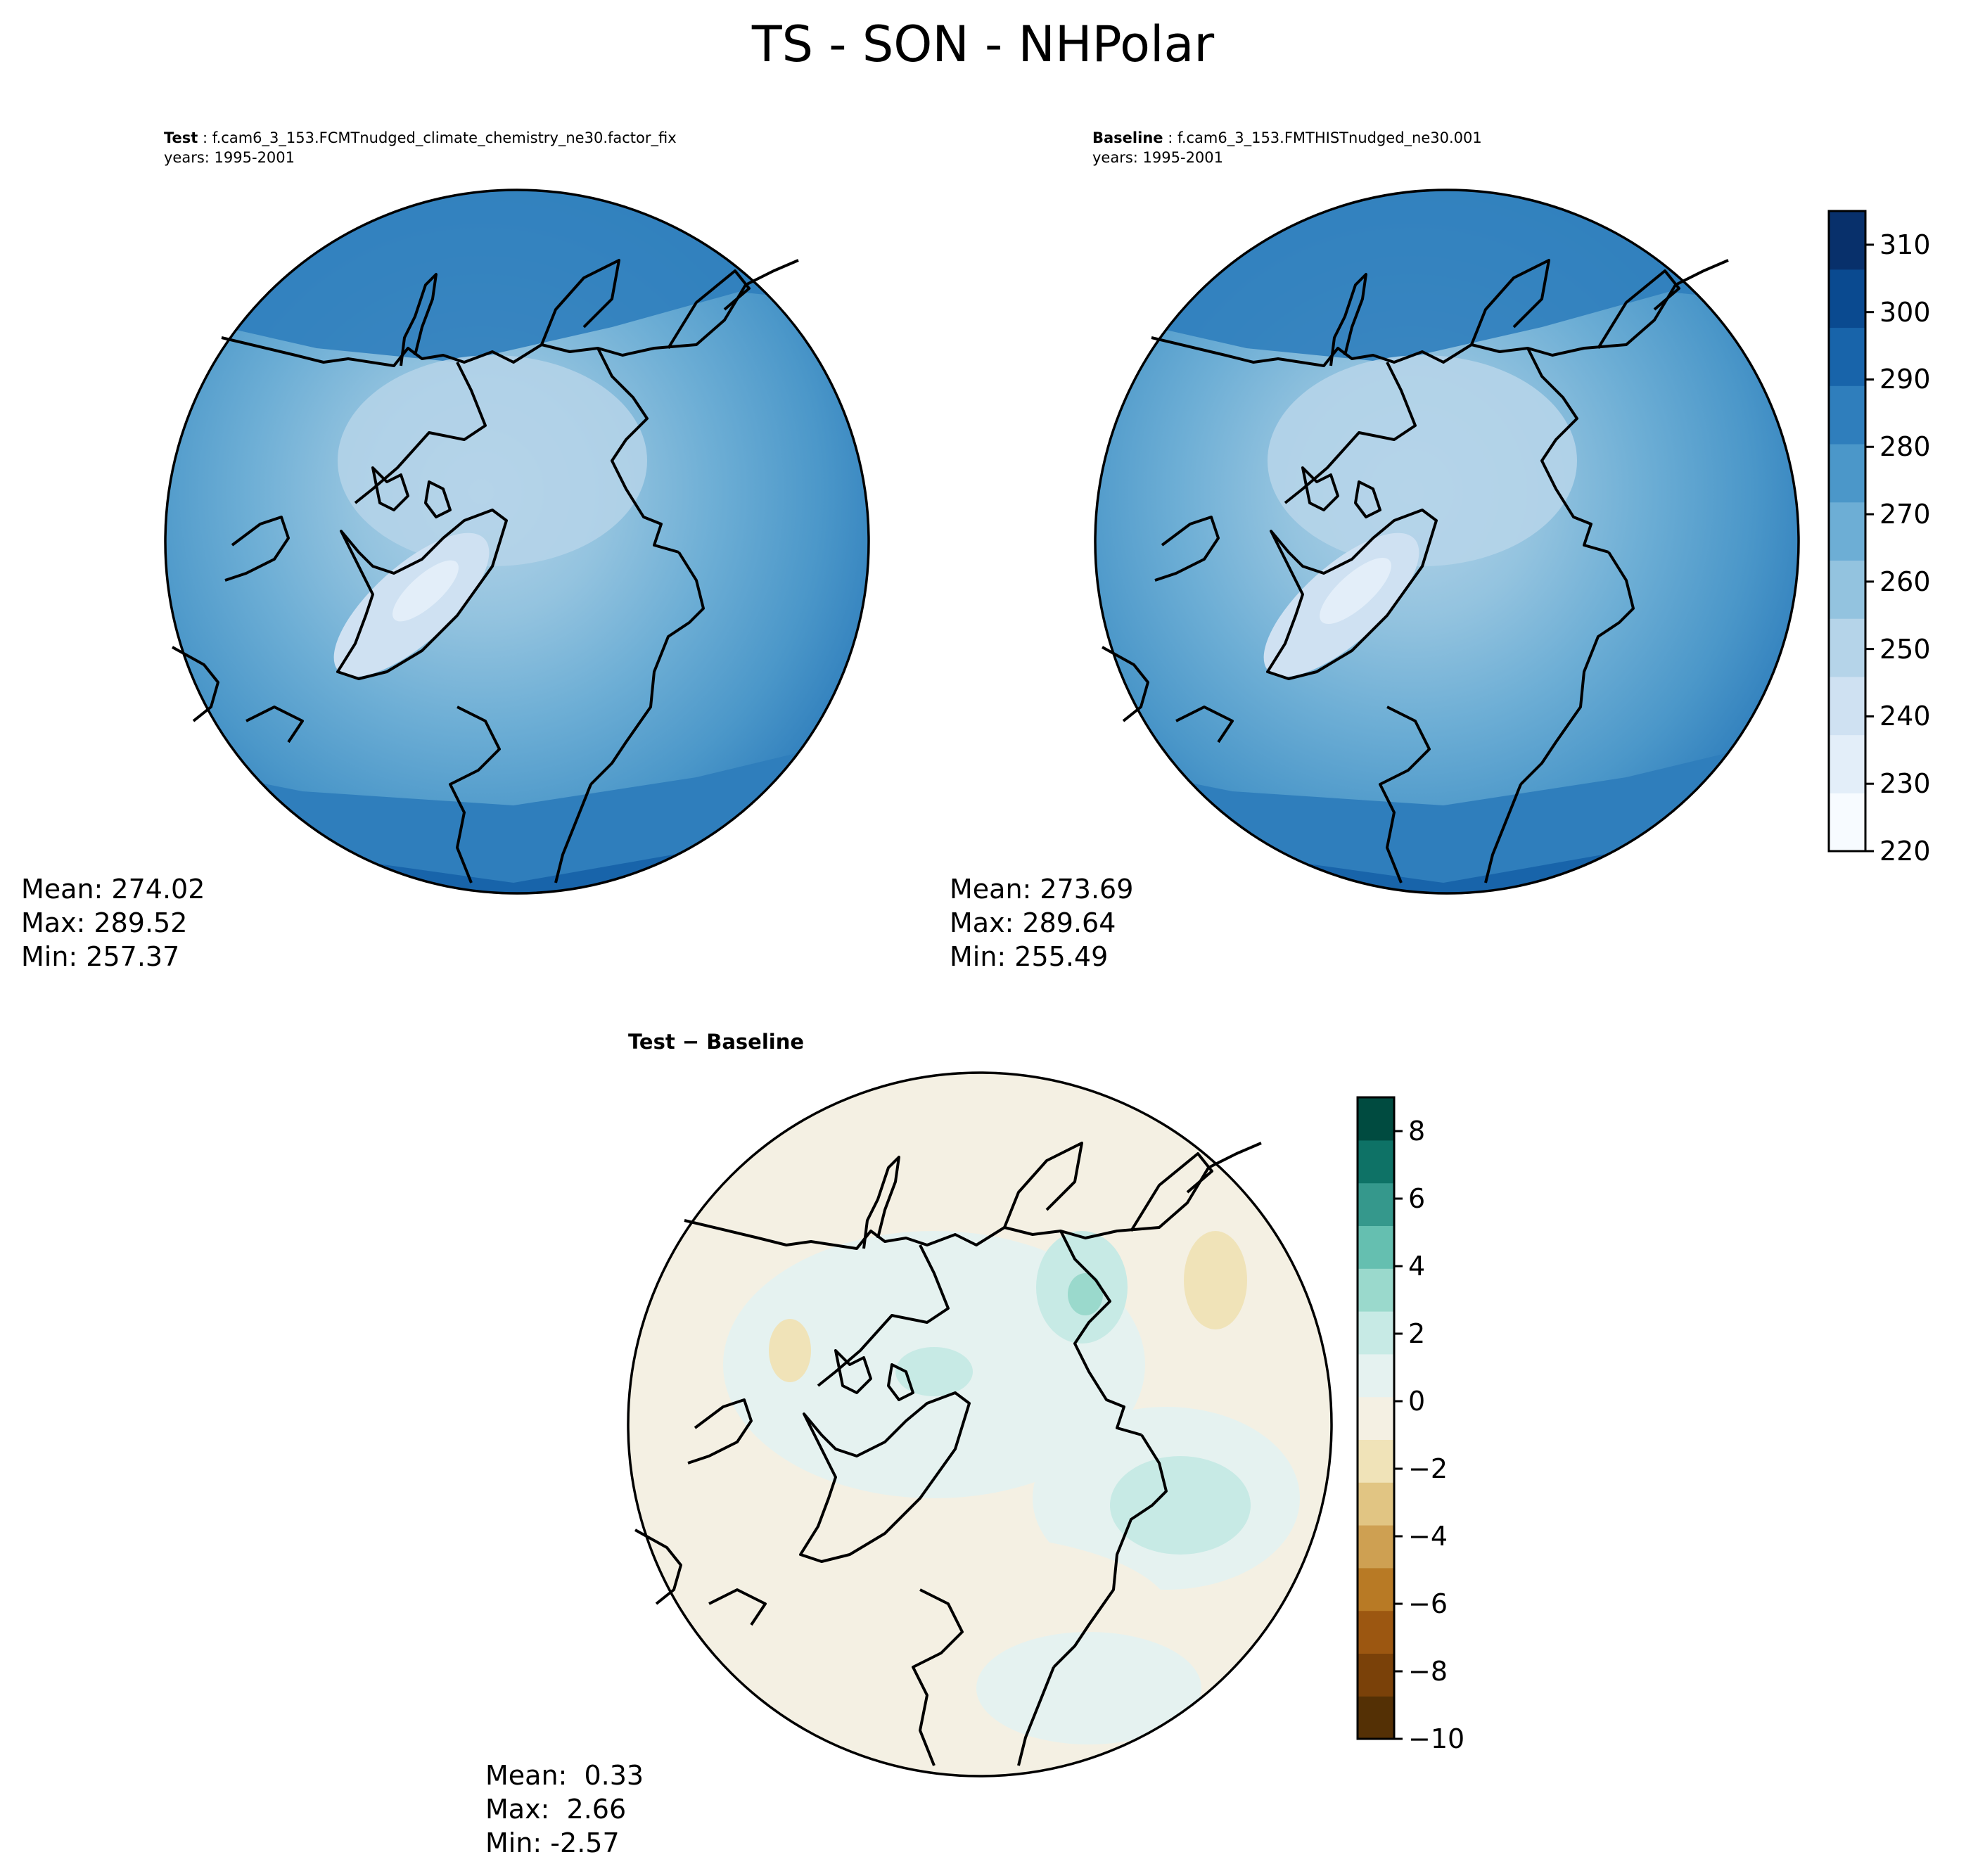 The width and height of the screenshot is (1966, 1876). I want to click on diff-min: Min: -2.57, so click(552, 1843).